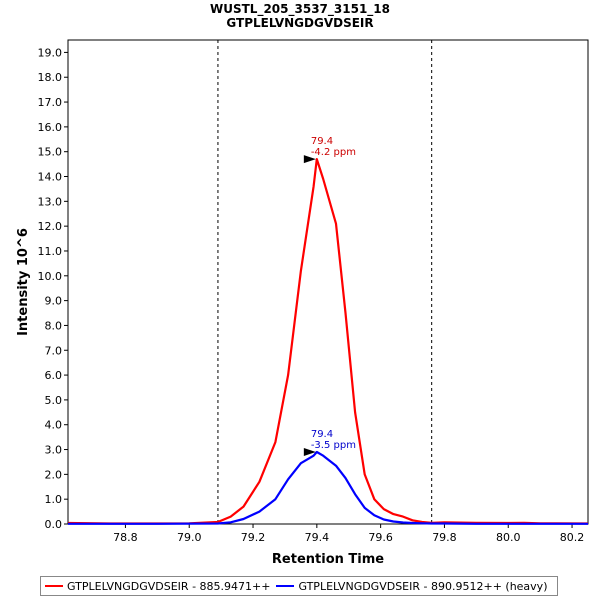 The width and height of the screenshot is (600, 600). Describe the element at coordinates (54, 474) in the screenshot. I see `y-tick-label: 2.0` at that location.